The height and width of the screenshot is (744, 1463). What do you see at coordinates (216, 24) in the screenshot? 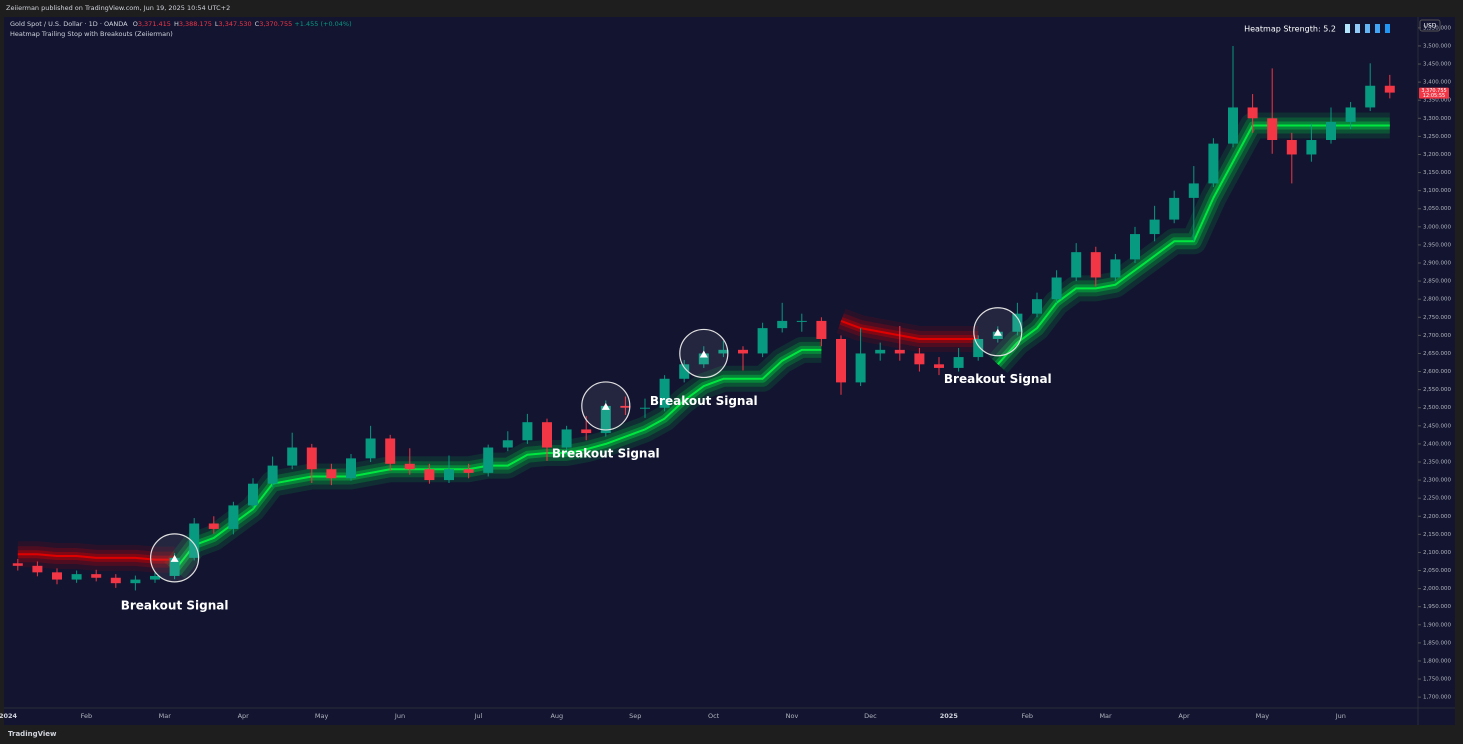
I see `ohlc-label: L` at bounding box center [216, 24].